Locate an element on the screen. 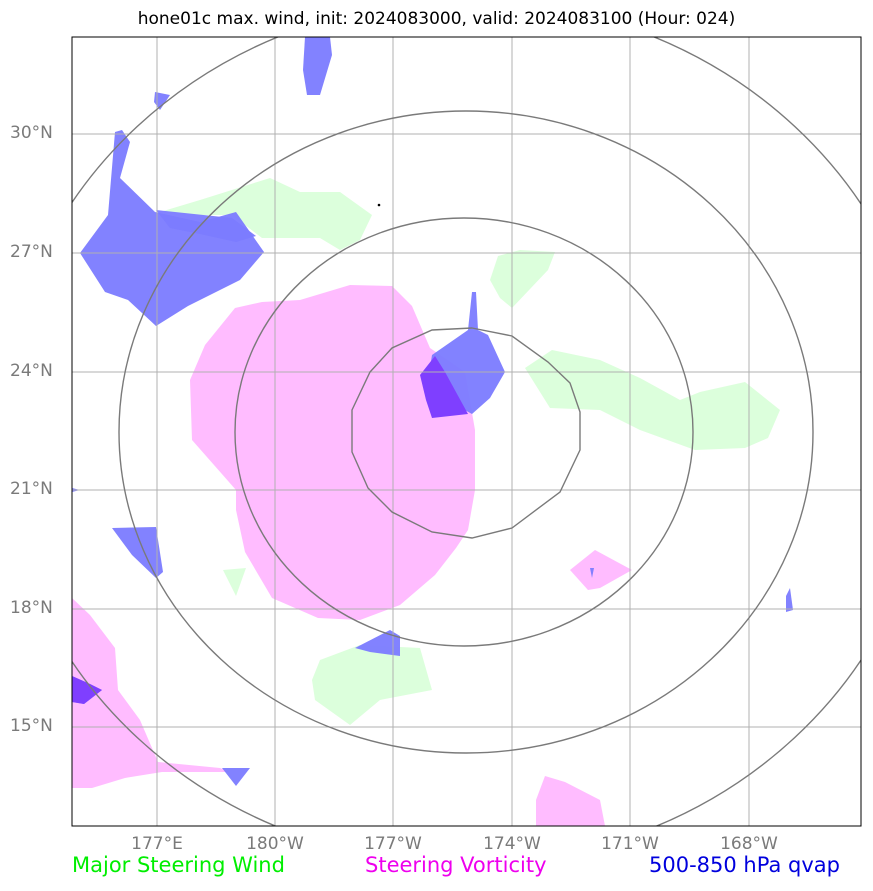 This screenshot has height=891, width=873. lon-label-177e: 177°E is located at coordinates (157, 844).